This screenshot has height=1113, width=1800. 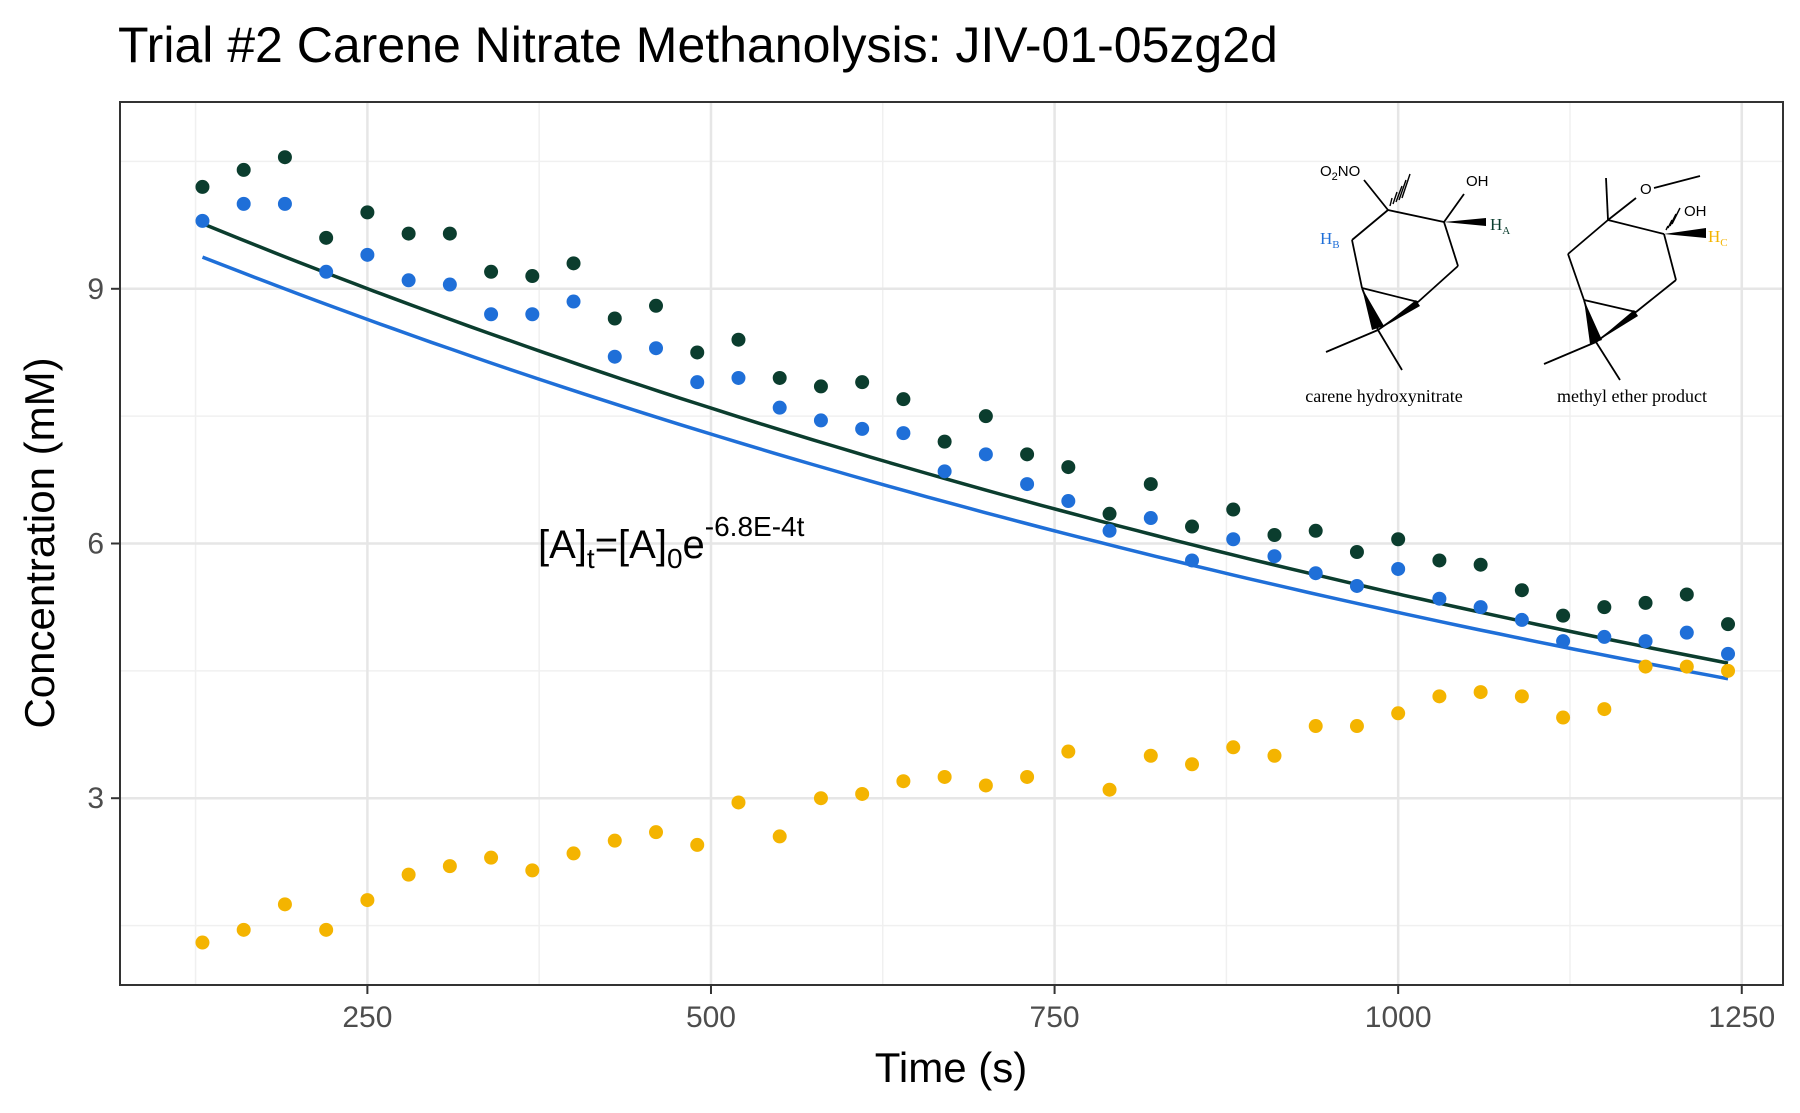 I want to click on eq-e: e, so click(x=694, y=545).